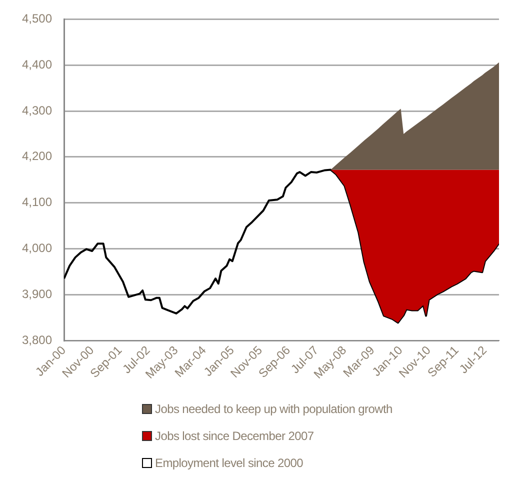 This screenshot has width=507, height=496. Describe the element at coordinates (229, 463) in the screenshot. I see `legend-label: Employment level since 2000` at that location.